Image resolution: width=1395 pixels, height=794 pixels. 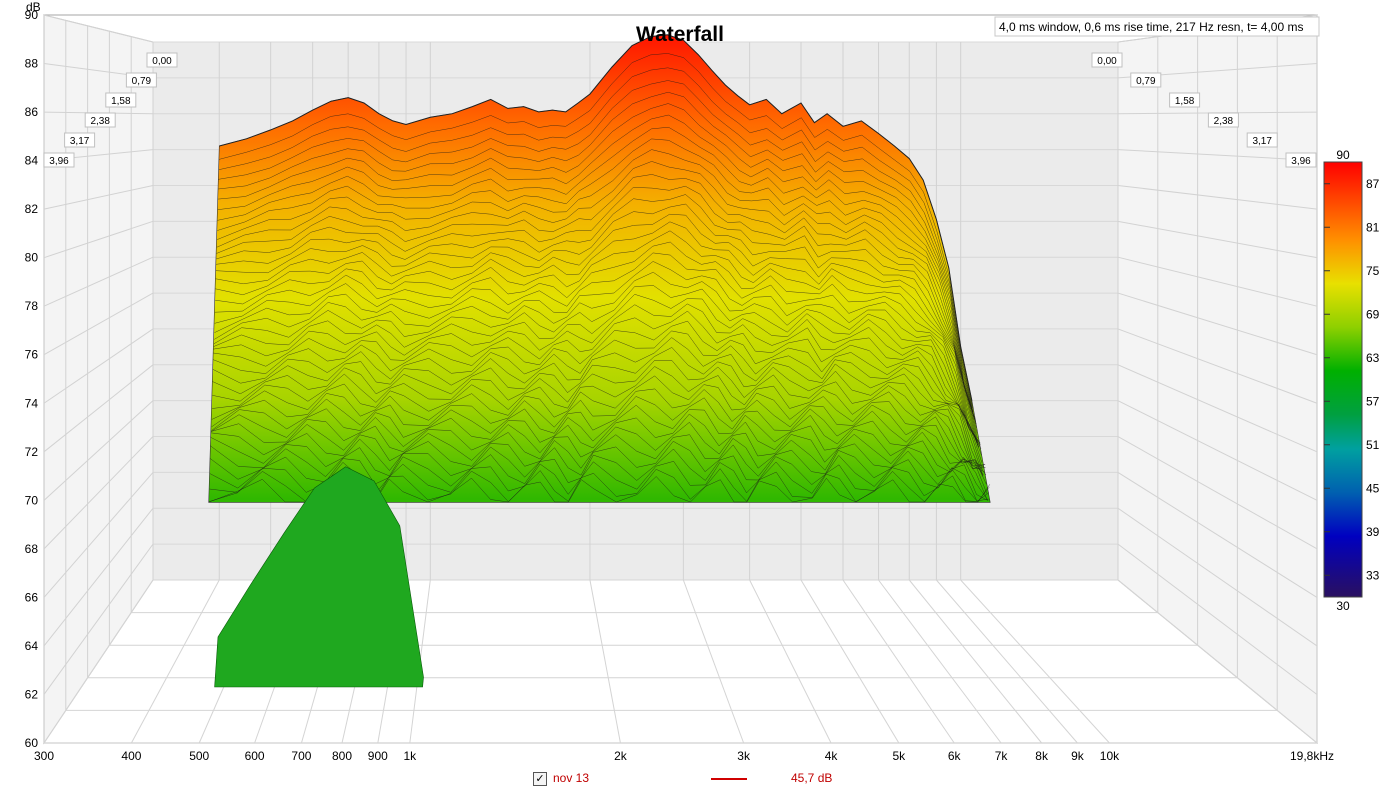 I want to click on colorbar-tick-label: 57, so click(x=1373, y=401).